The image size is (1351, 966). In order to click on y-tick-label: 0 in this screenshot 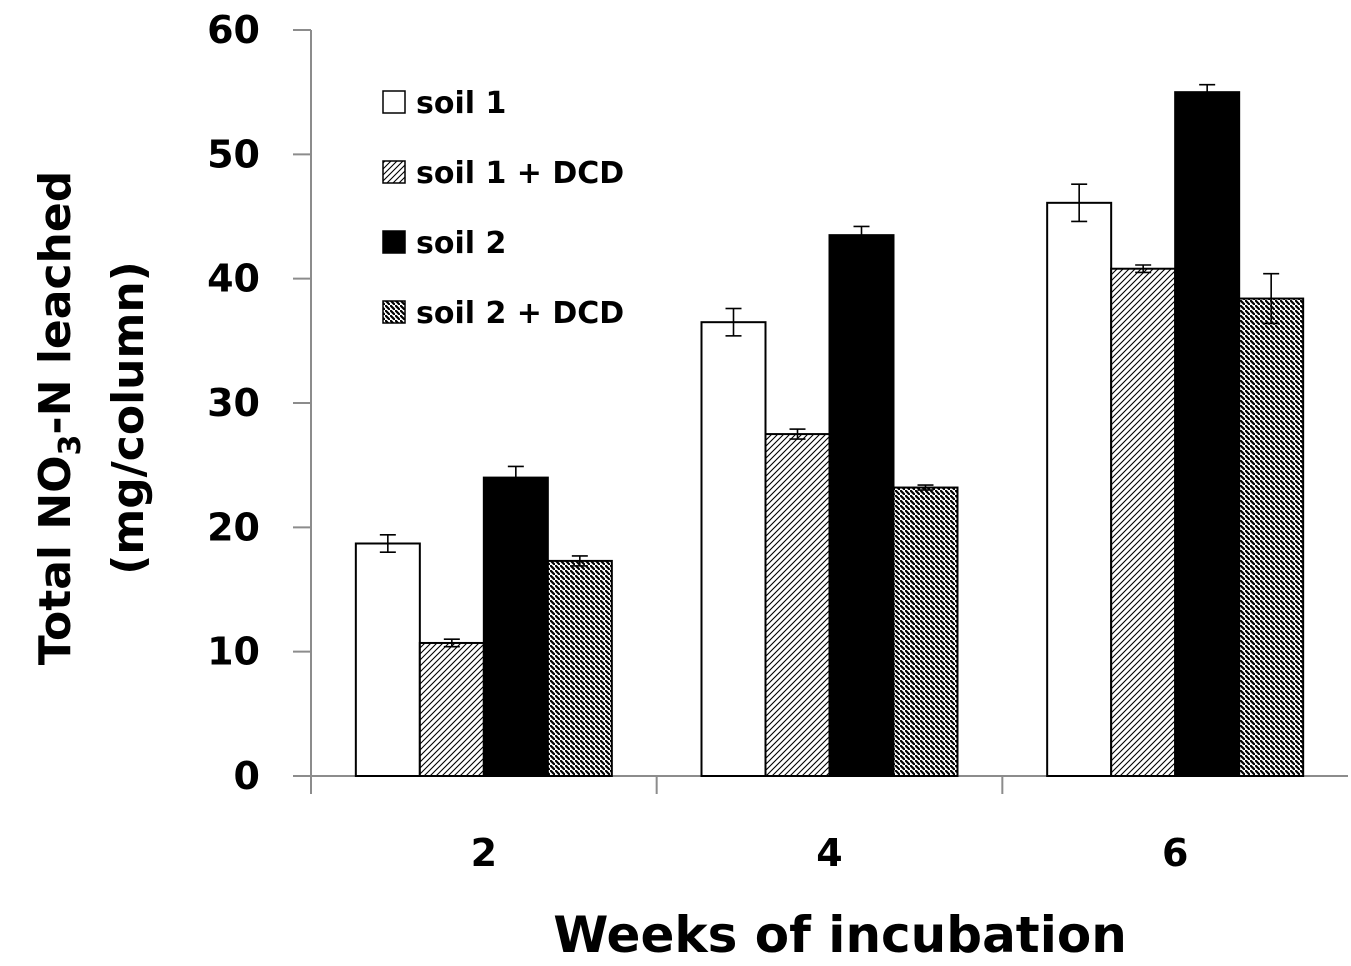, I will do `click(247, 776)`.